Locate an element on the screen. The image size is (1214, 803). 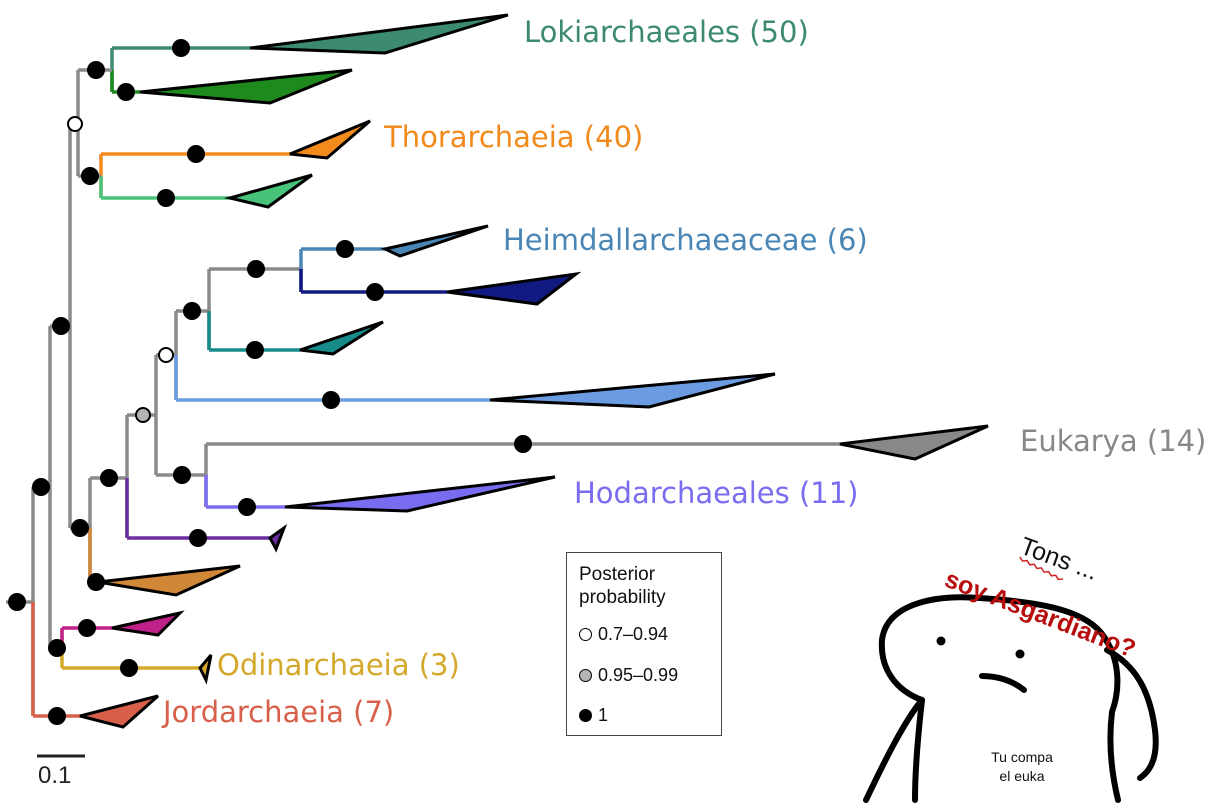
clade-label-thorarchaeia: Thorarchaeia (40) is located at coordinates (514, 137).